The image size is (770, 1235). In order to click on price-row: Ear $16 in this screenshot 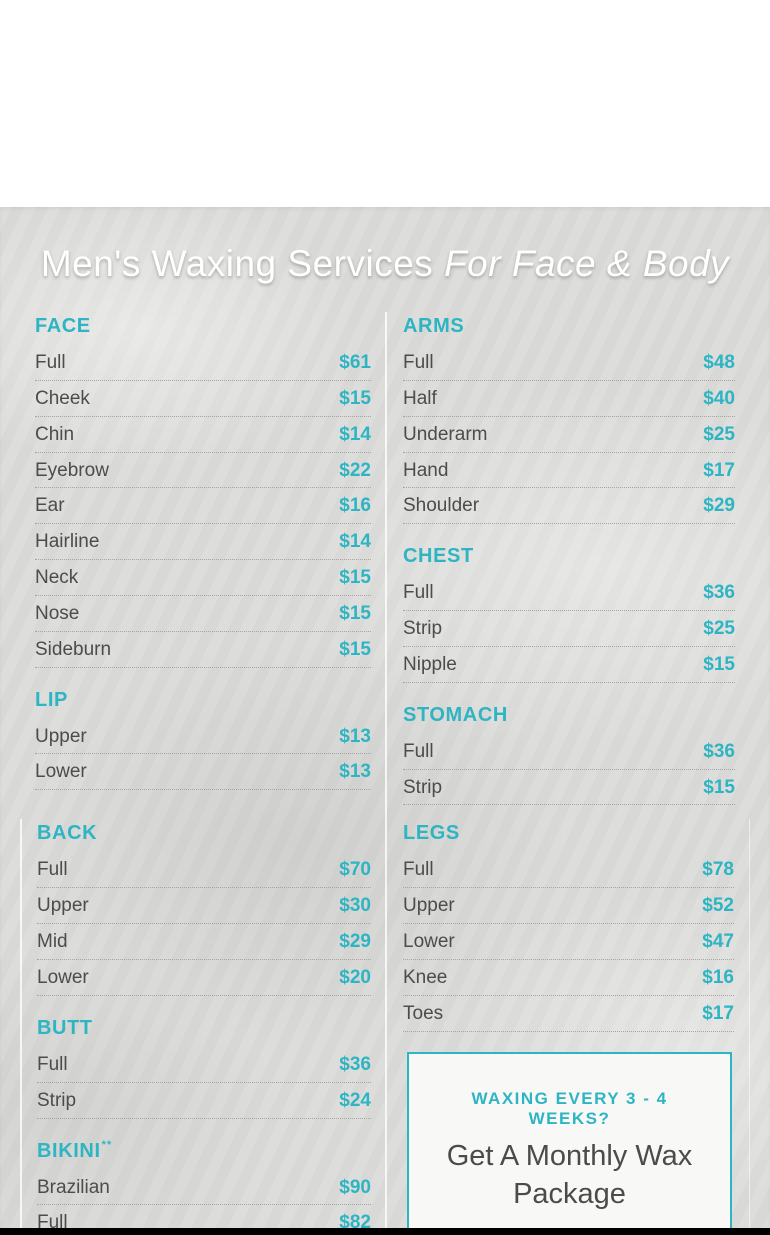, I will do `click(203, 506)`.